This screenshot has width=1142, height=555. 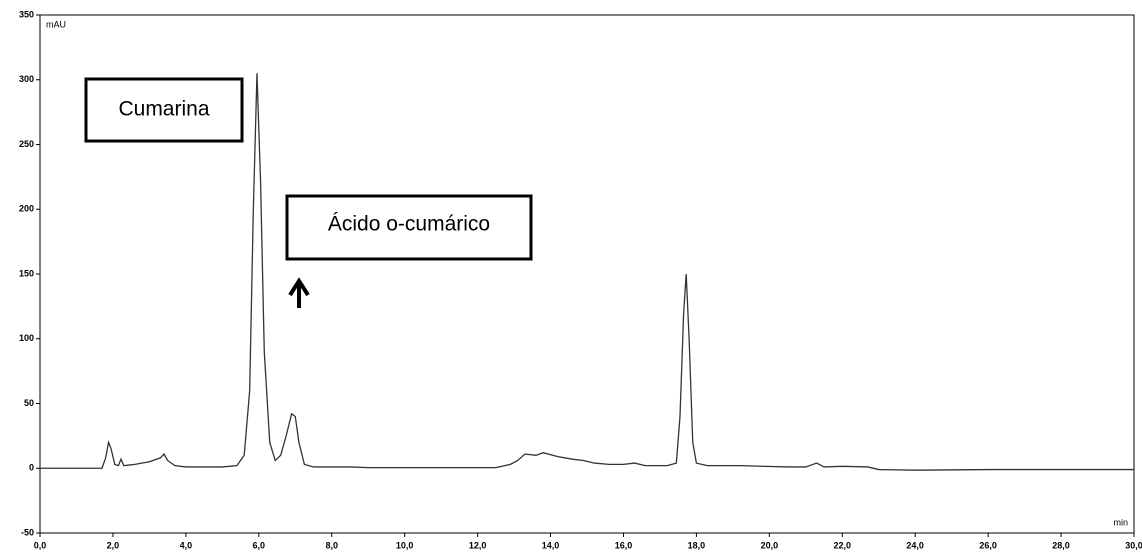 What do you see at coordinates (770, 545) in the screenshot?
I see `x-tick-label: 20,0` at bounding box center [770, 545].